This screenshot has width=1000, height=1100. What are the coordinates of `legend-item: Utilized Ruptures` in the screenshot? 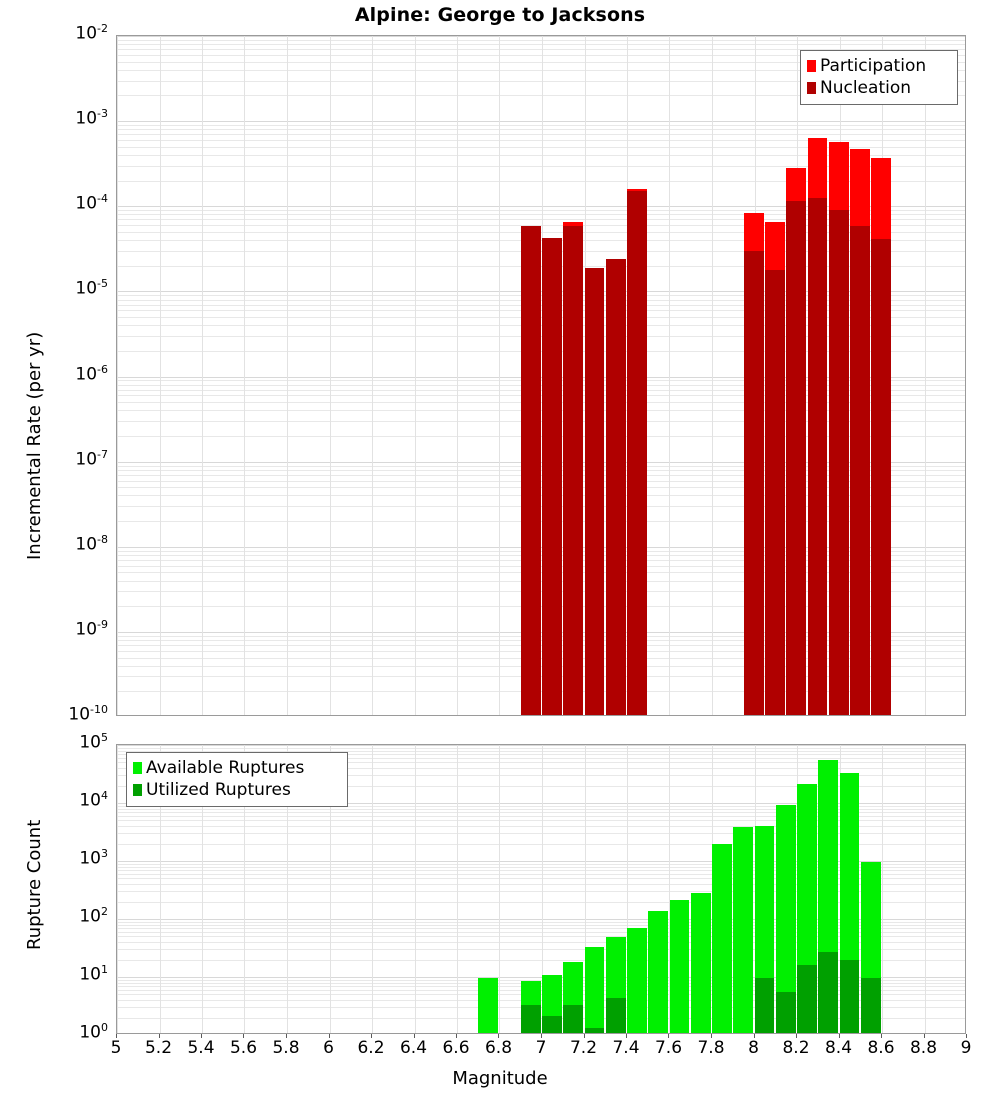 It's located at (236, 790).